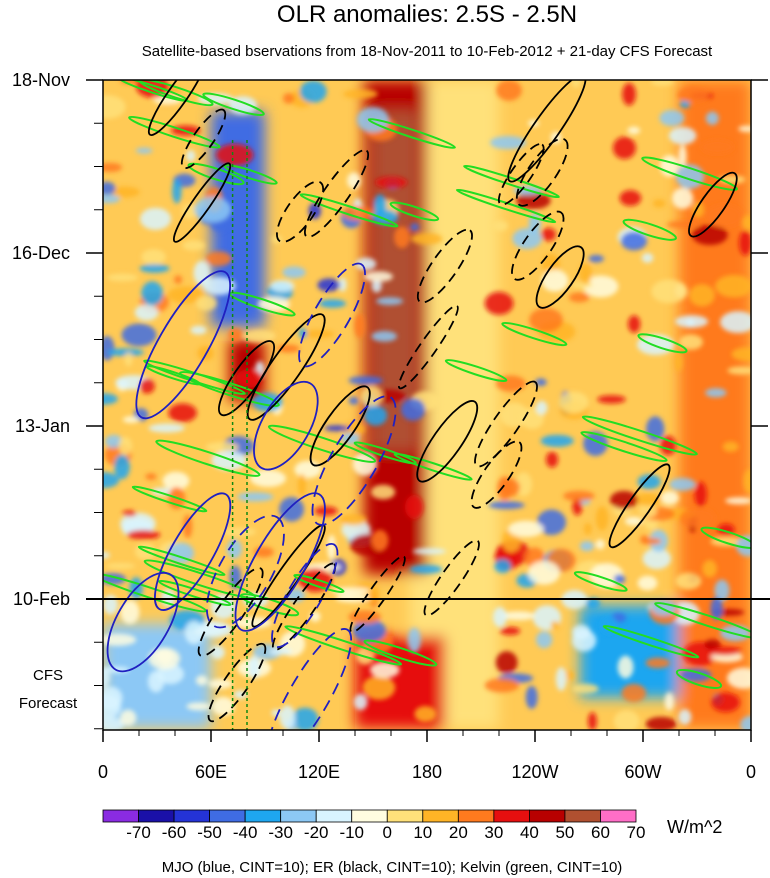 The width and height of the screenshot is (770, 878). I want to click on y-tick-label: 16-Dec, so click(41, 253).